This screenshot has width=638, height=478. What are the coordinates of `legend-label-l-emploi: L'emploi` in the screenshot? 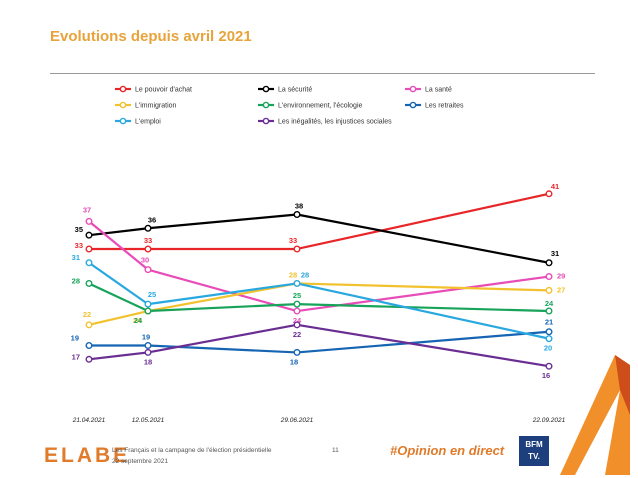 It's located at (148, 122).